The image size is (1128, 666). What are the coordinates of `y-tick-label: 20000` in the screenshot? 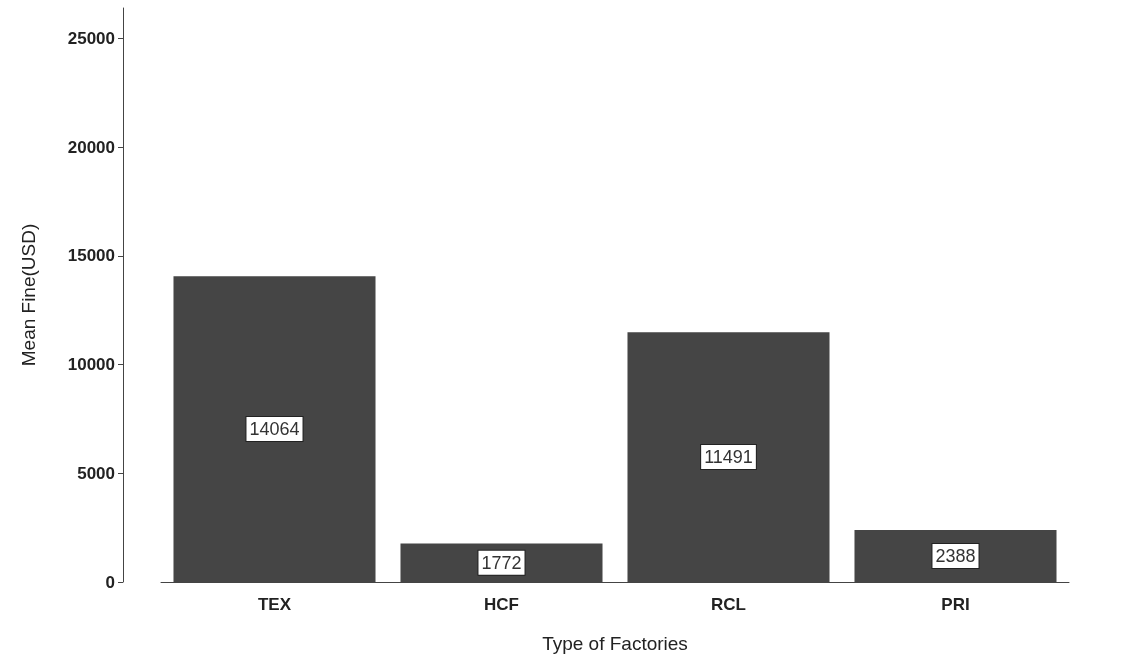 It's located at (91, 147).